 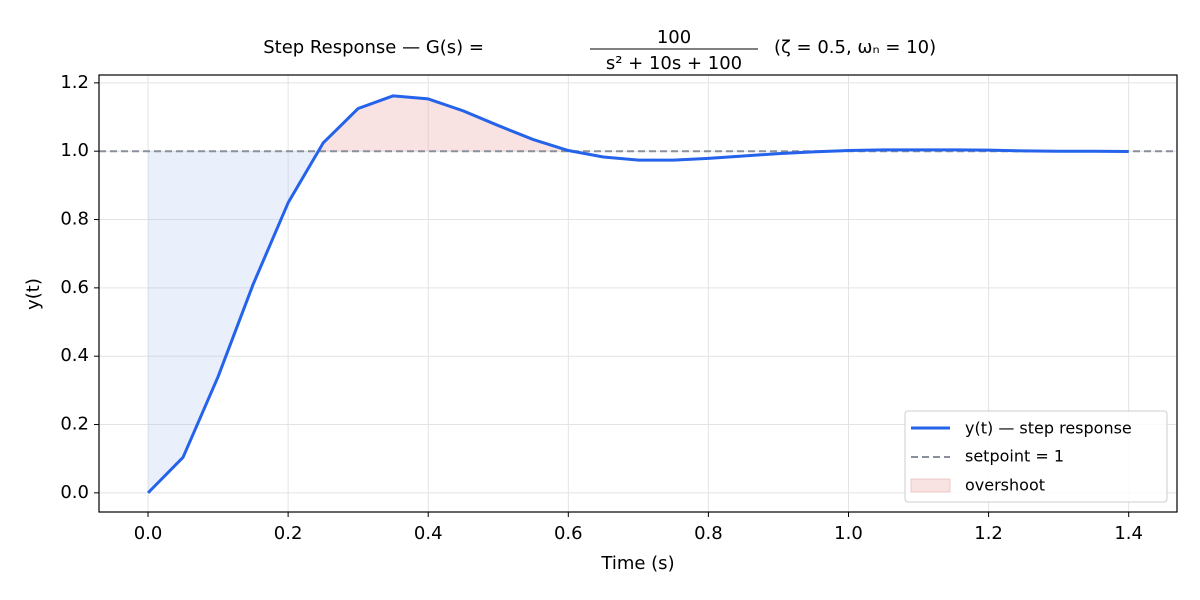 What do you see at coordinates (930, 485) in the screenshot?
I see `legend-swatch` at bounding box center [930, 485].